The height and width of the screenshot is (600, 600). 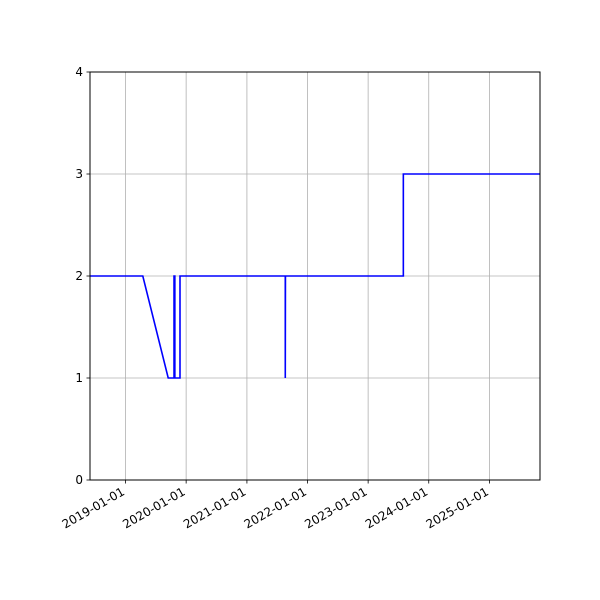 I want to click on x-tick-label: 2025-01-01, so click(x=457, y=507).